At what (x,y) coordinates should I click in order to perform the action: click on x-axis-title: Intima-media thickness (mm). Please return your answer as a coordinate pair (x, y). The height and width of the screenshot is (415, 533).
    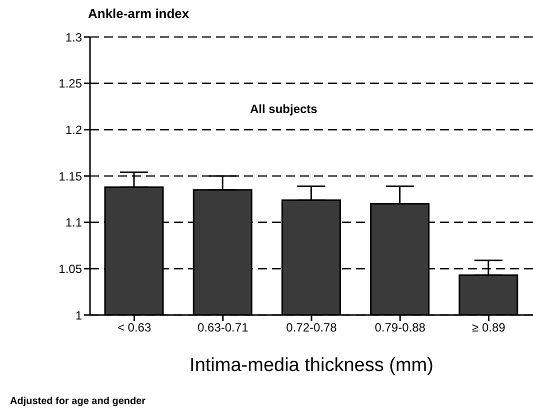
    Looking at the image, I should click on (311, 366).